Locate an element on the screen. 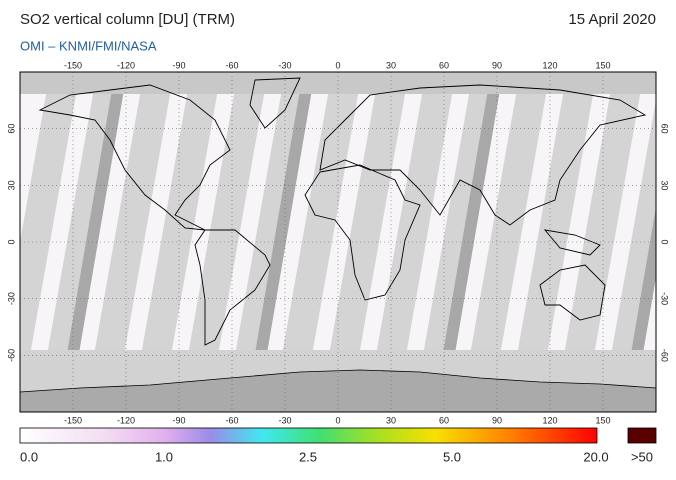  date: 15 April 2020 is located at coordinates (612, 19).